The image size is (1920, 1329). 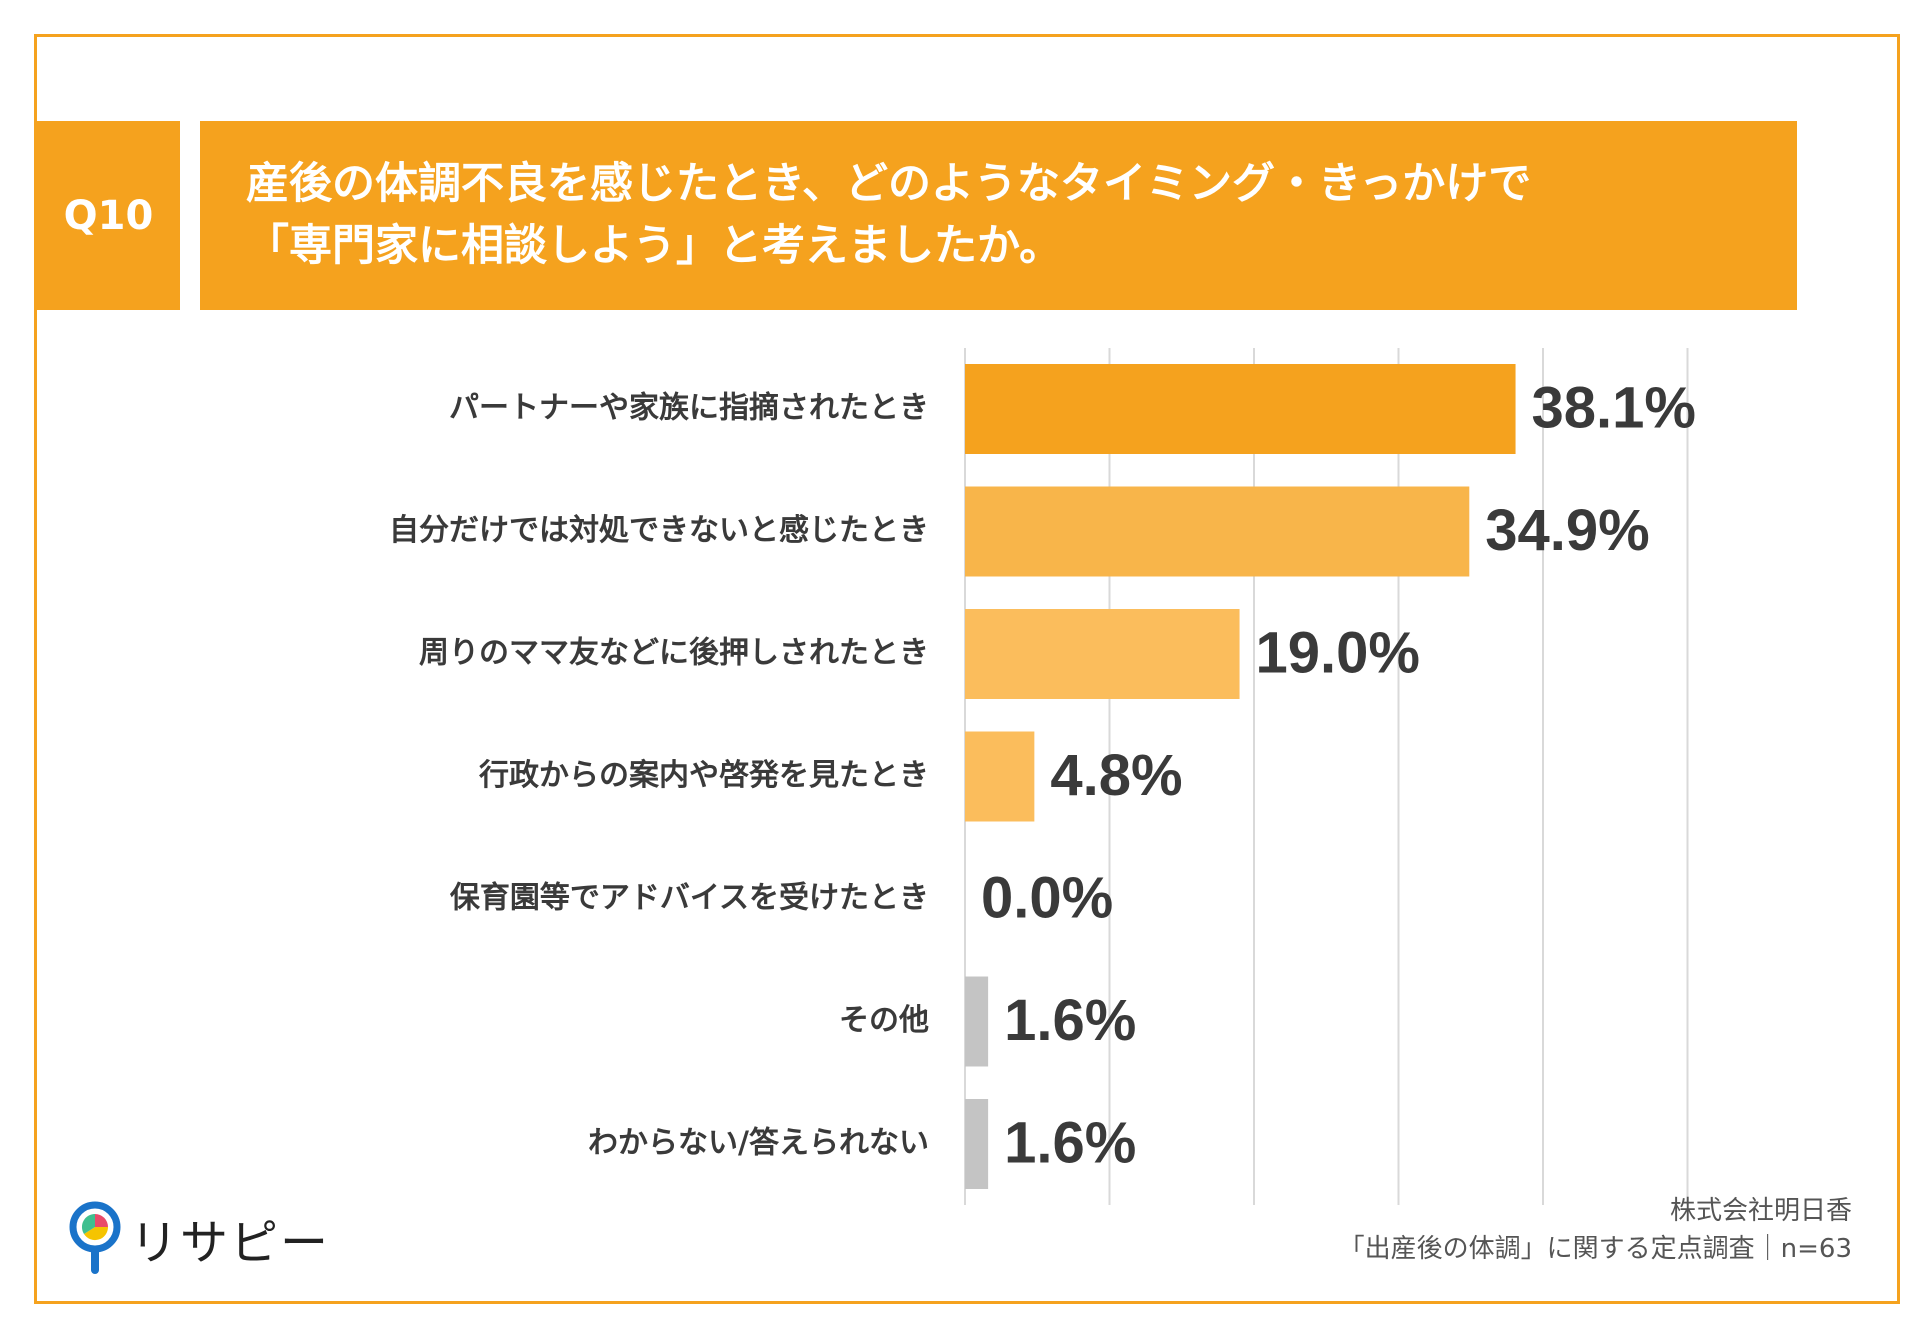 I want to click on category-label: パートナーや家族に指摘されたとき, so click(x=689, y=408).